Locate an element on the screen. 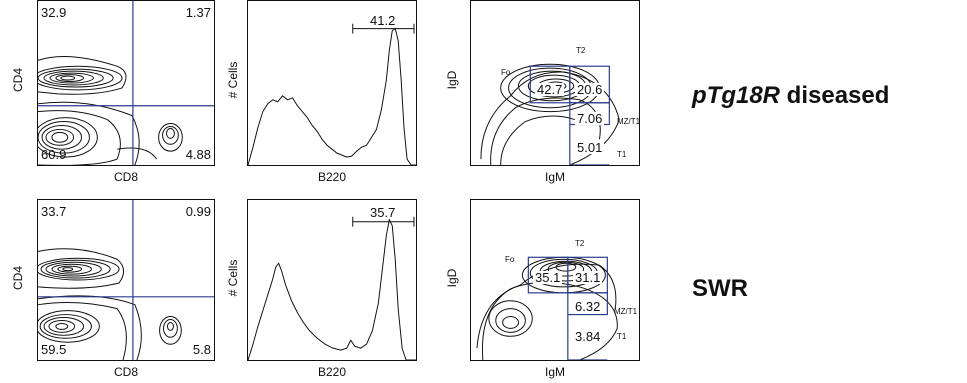  mz-gate-value: 7.06 is located at coordinates (590, 118).